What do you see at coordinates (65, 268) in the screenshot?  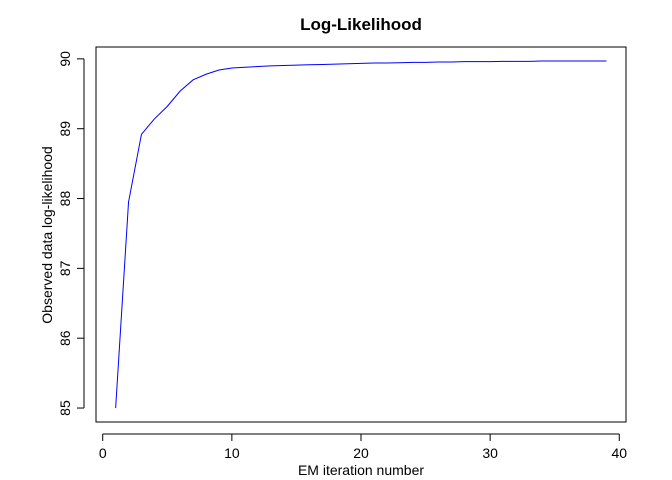 I see `y-tick-label: 87` at bounding box center [65, 268].